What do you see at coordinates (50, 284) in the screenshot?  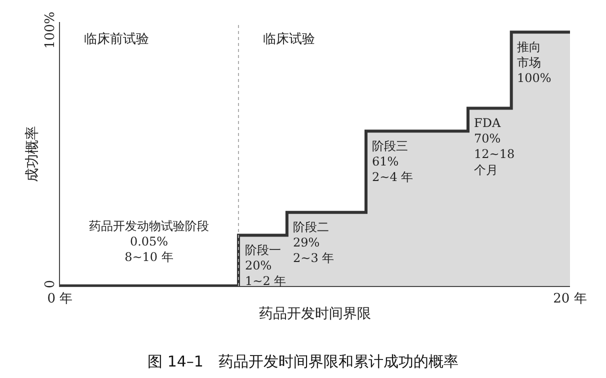 I see `y-tick-label: 0` at bounding box center [50, 284].